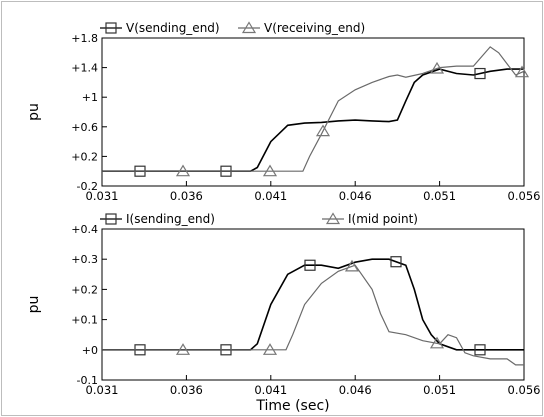 Image resolution: width=544 pixels, height=417 pixels. What do you see at coordinates (170, 219) in the screenshot?
I see `legend-label: I(sending_end)` at bounding box center [170, 219].